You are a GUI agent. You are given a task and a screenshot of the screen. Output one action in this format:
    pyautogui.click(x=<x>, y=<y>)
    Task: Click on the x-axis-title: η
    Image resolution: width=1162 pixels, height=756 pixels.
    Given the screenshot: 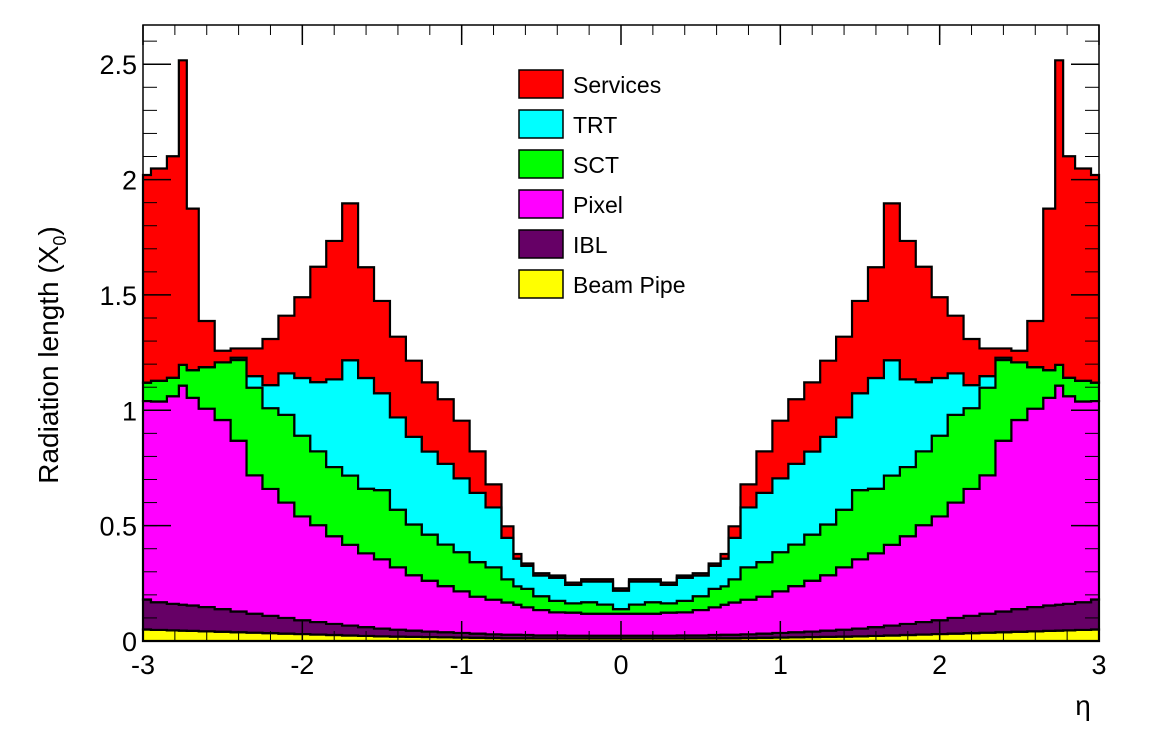 What is the action you would take?
    pyautogui.click(x=1083, y=705)
    